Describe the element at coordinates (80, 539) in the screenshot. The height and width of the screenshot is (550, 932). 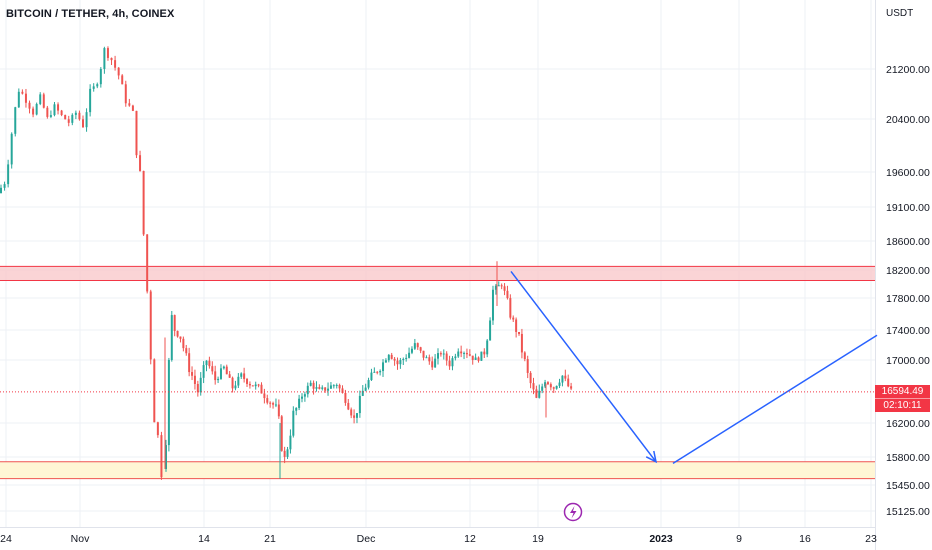
I see `x-tick-label: Nov` at that location.